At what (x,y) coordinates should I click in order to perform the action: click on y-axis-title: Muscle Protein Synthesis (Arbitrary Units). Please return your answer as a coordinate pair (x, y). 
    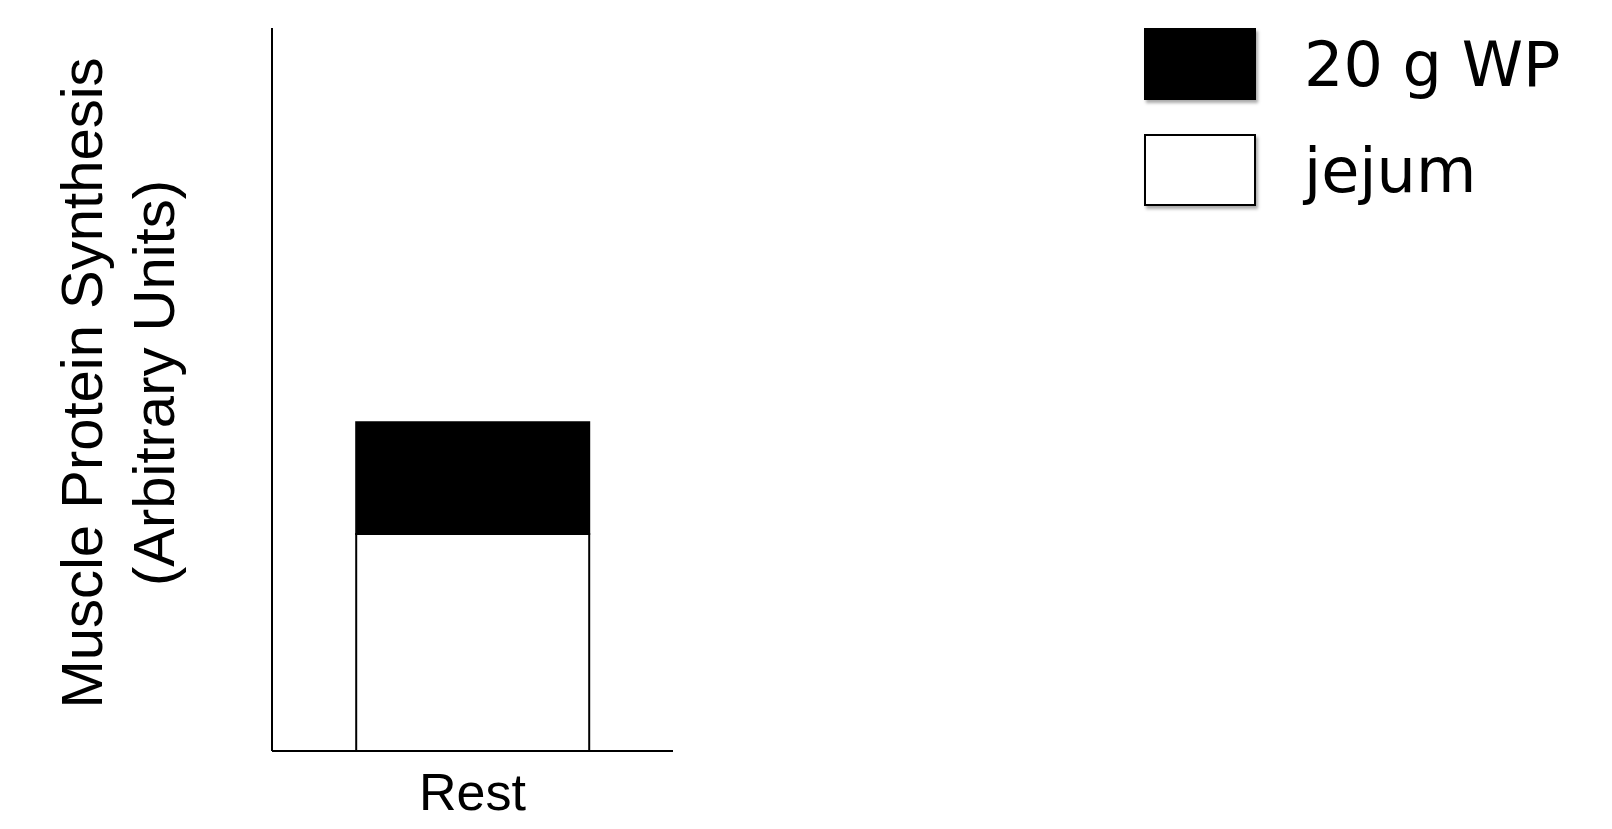
    Looking at the image, I should click on (117, 383).